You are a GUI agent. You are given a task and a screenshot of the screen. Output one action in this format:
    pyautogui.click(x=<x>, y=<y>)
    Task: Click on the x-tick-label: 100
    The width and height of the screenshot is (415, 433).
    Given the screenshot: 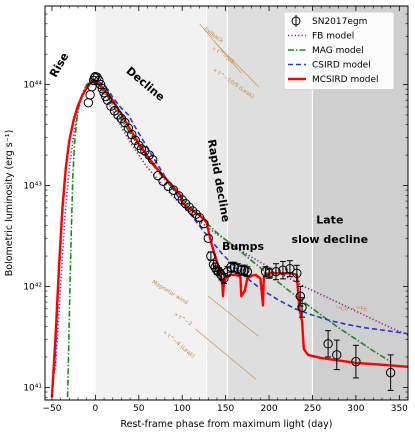 What is the action you would take?
    pyautogui.click(x=182, y=409)
    